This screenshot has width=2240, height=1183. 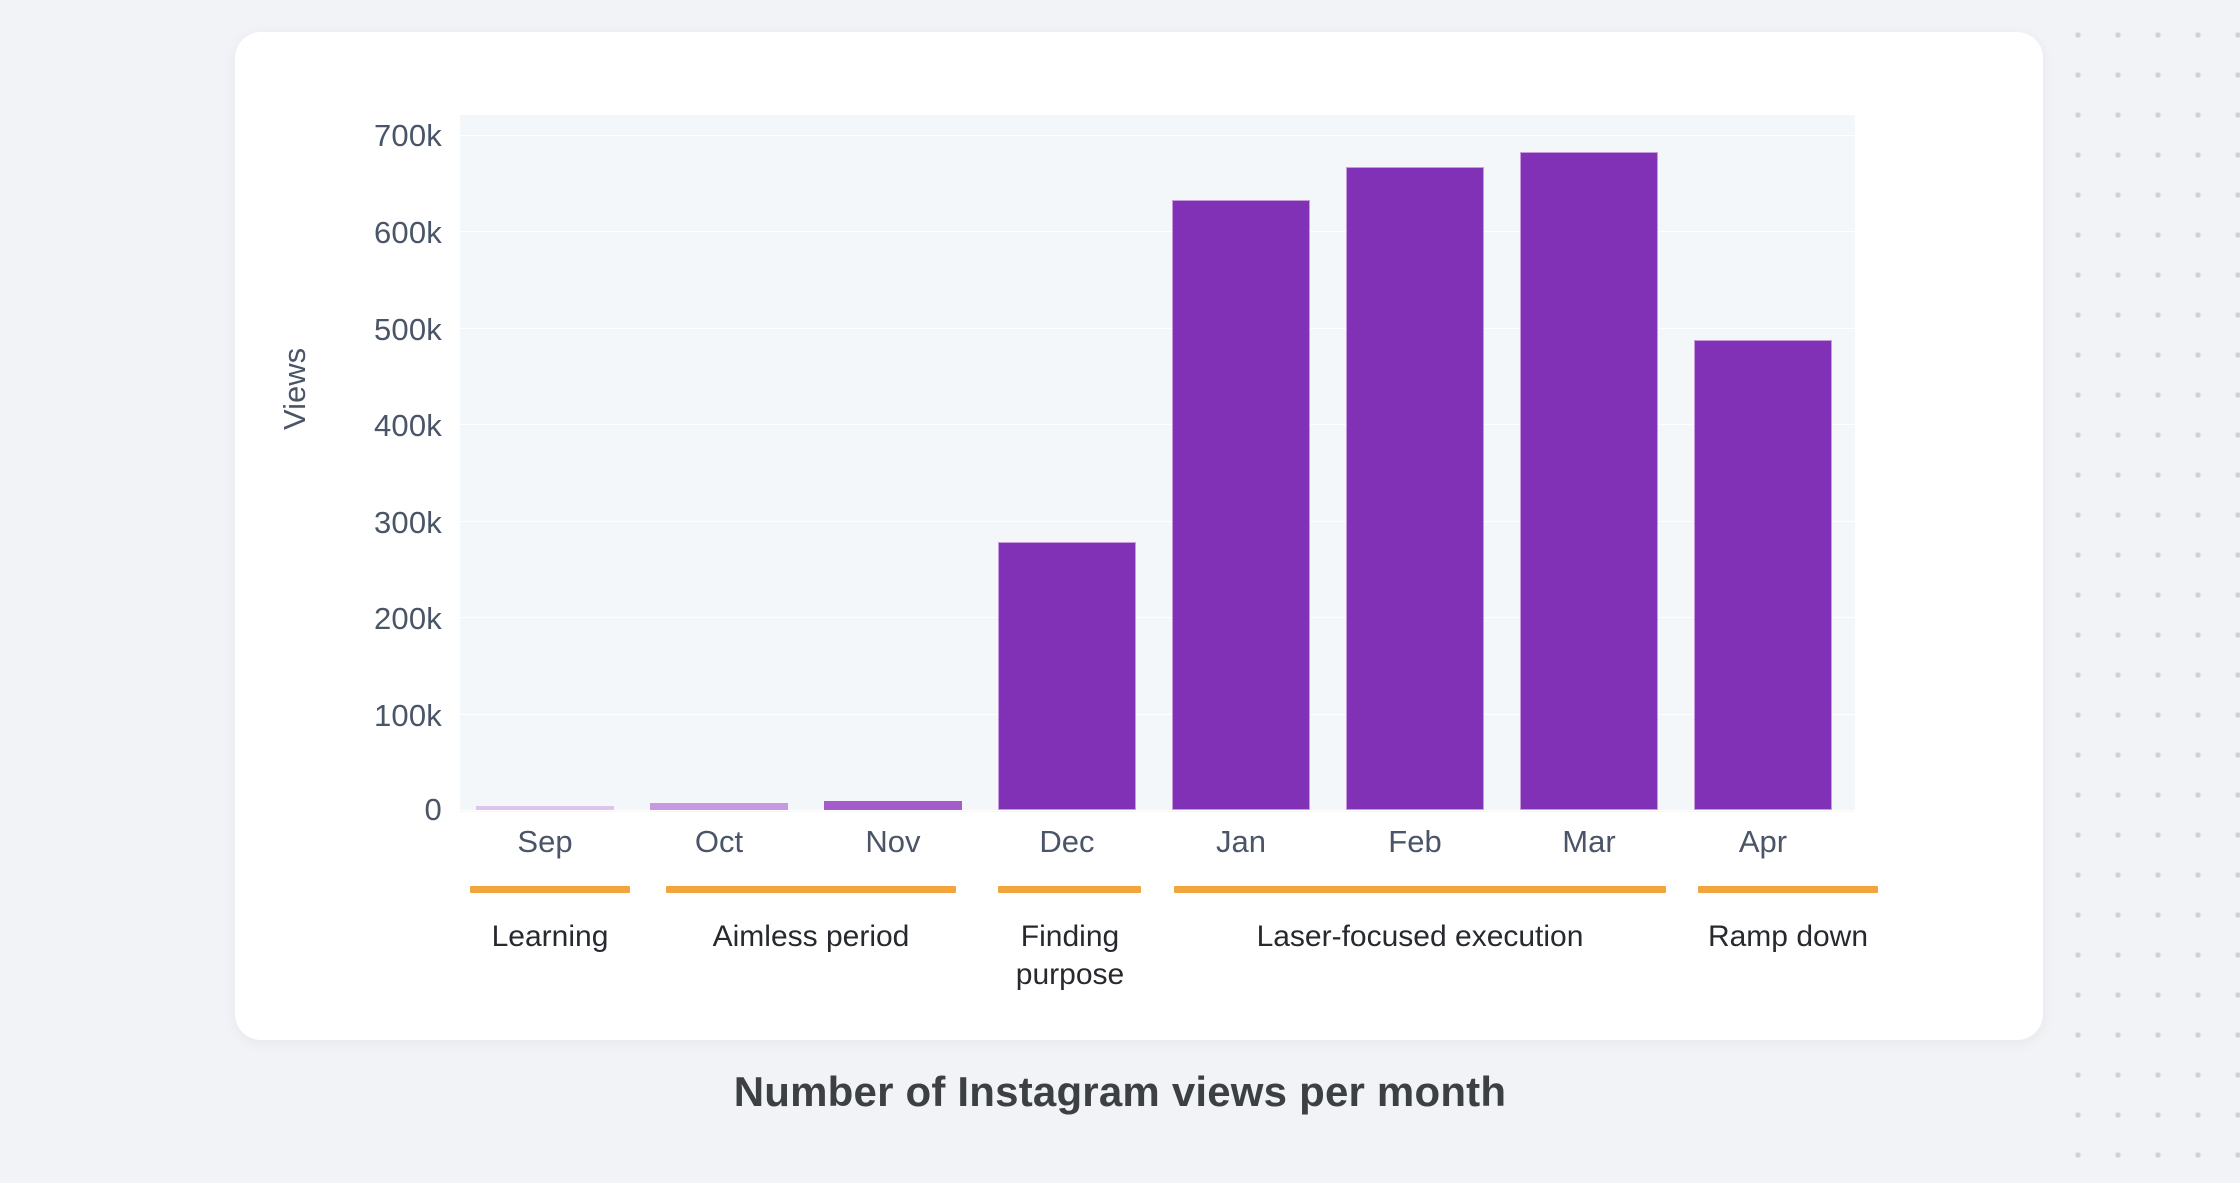 I want to click on gridline-600k, so click(x=1157, y=231).